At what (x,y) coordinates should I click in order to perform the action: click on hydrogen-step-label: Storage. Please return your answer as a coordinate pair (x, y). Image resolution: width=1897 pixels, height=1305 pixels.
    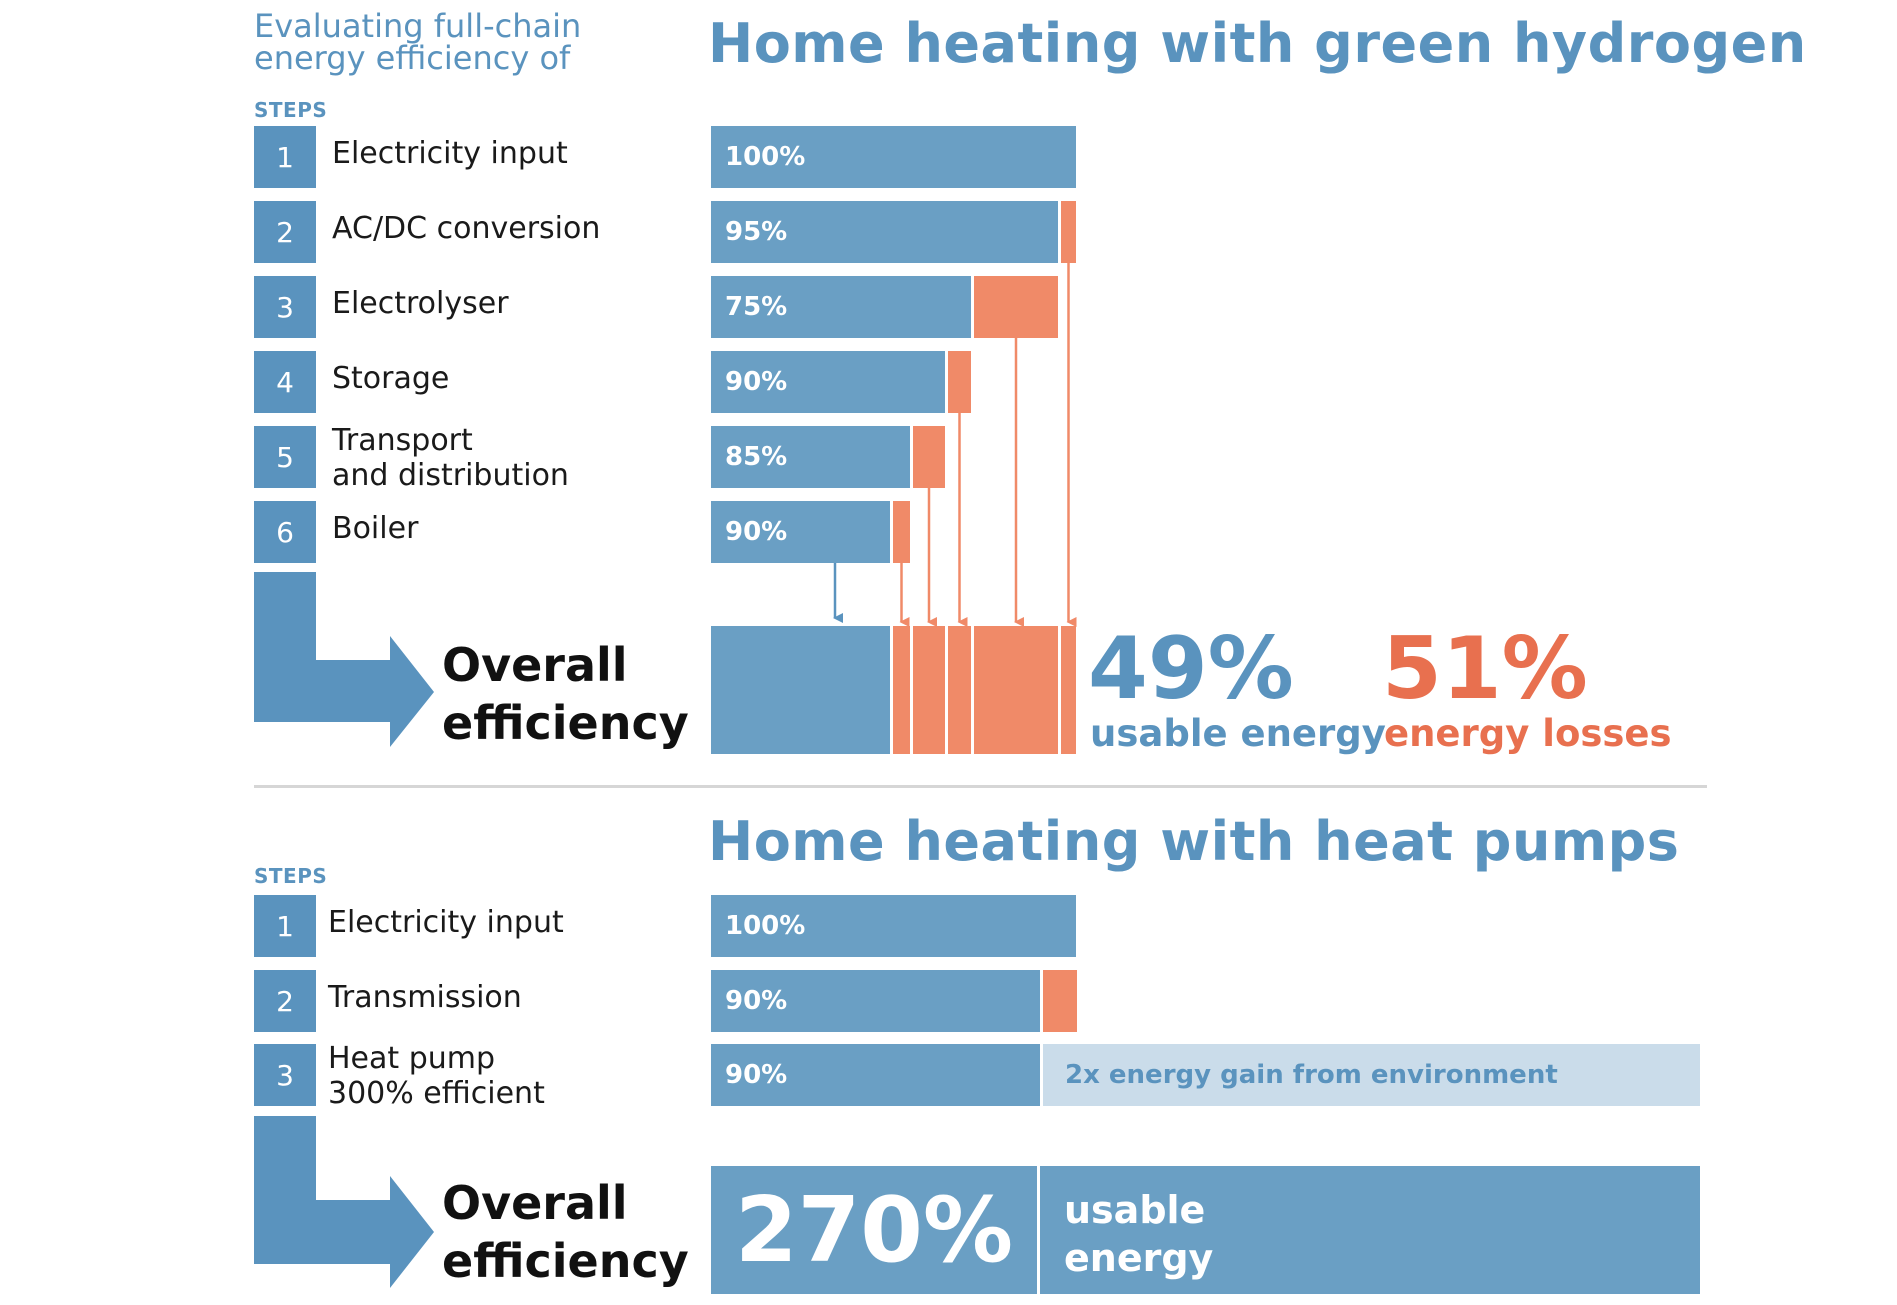
    Looking at the image, I should click on (390, 378).